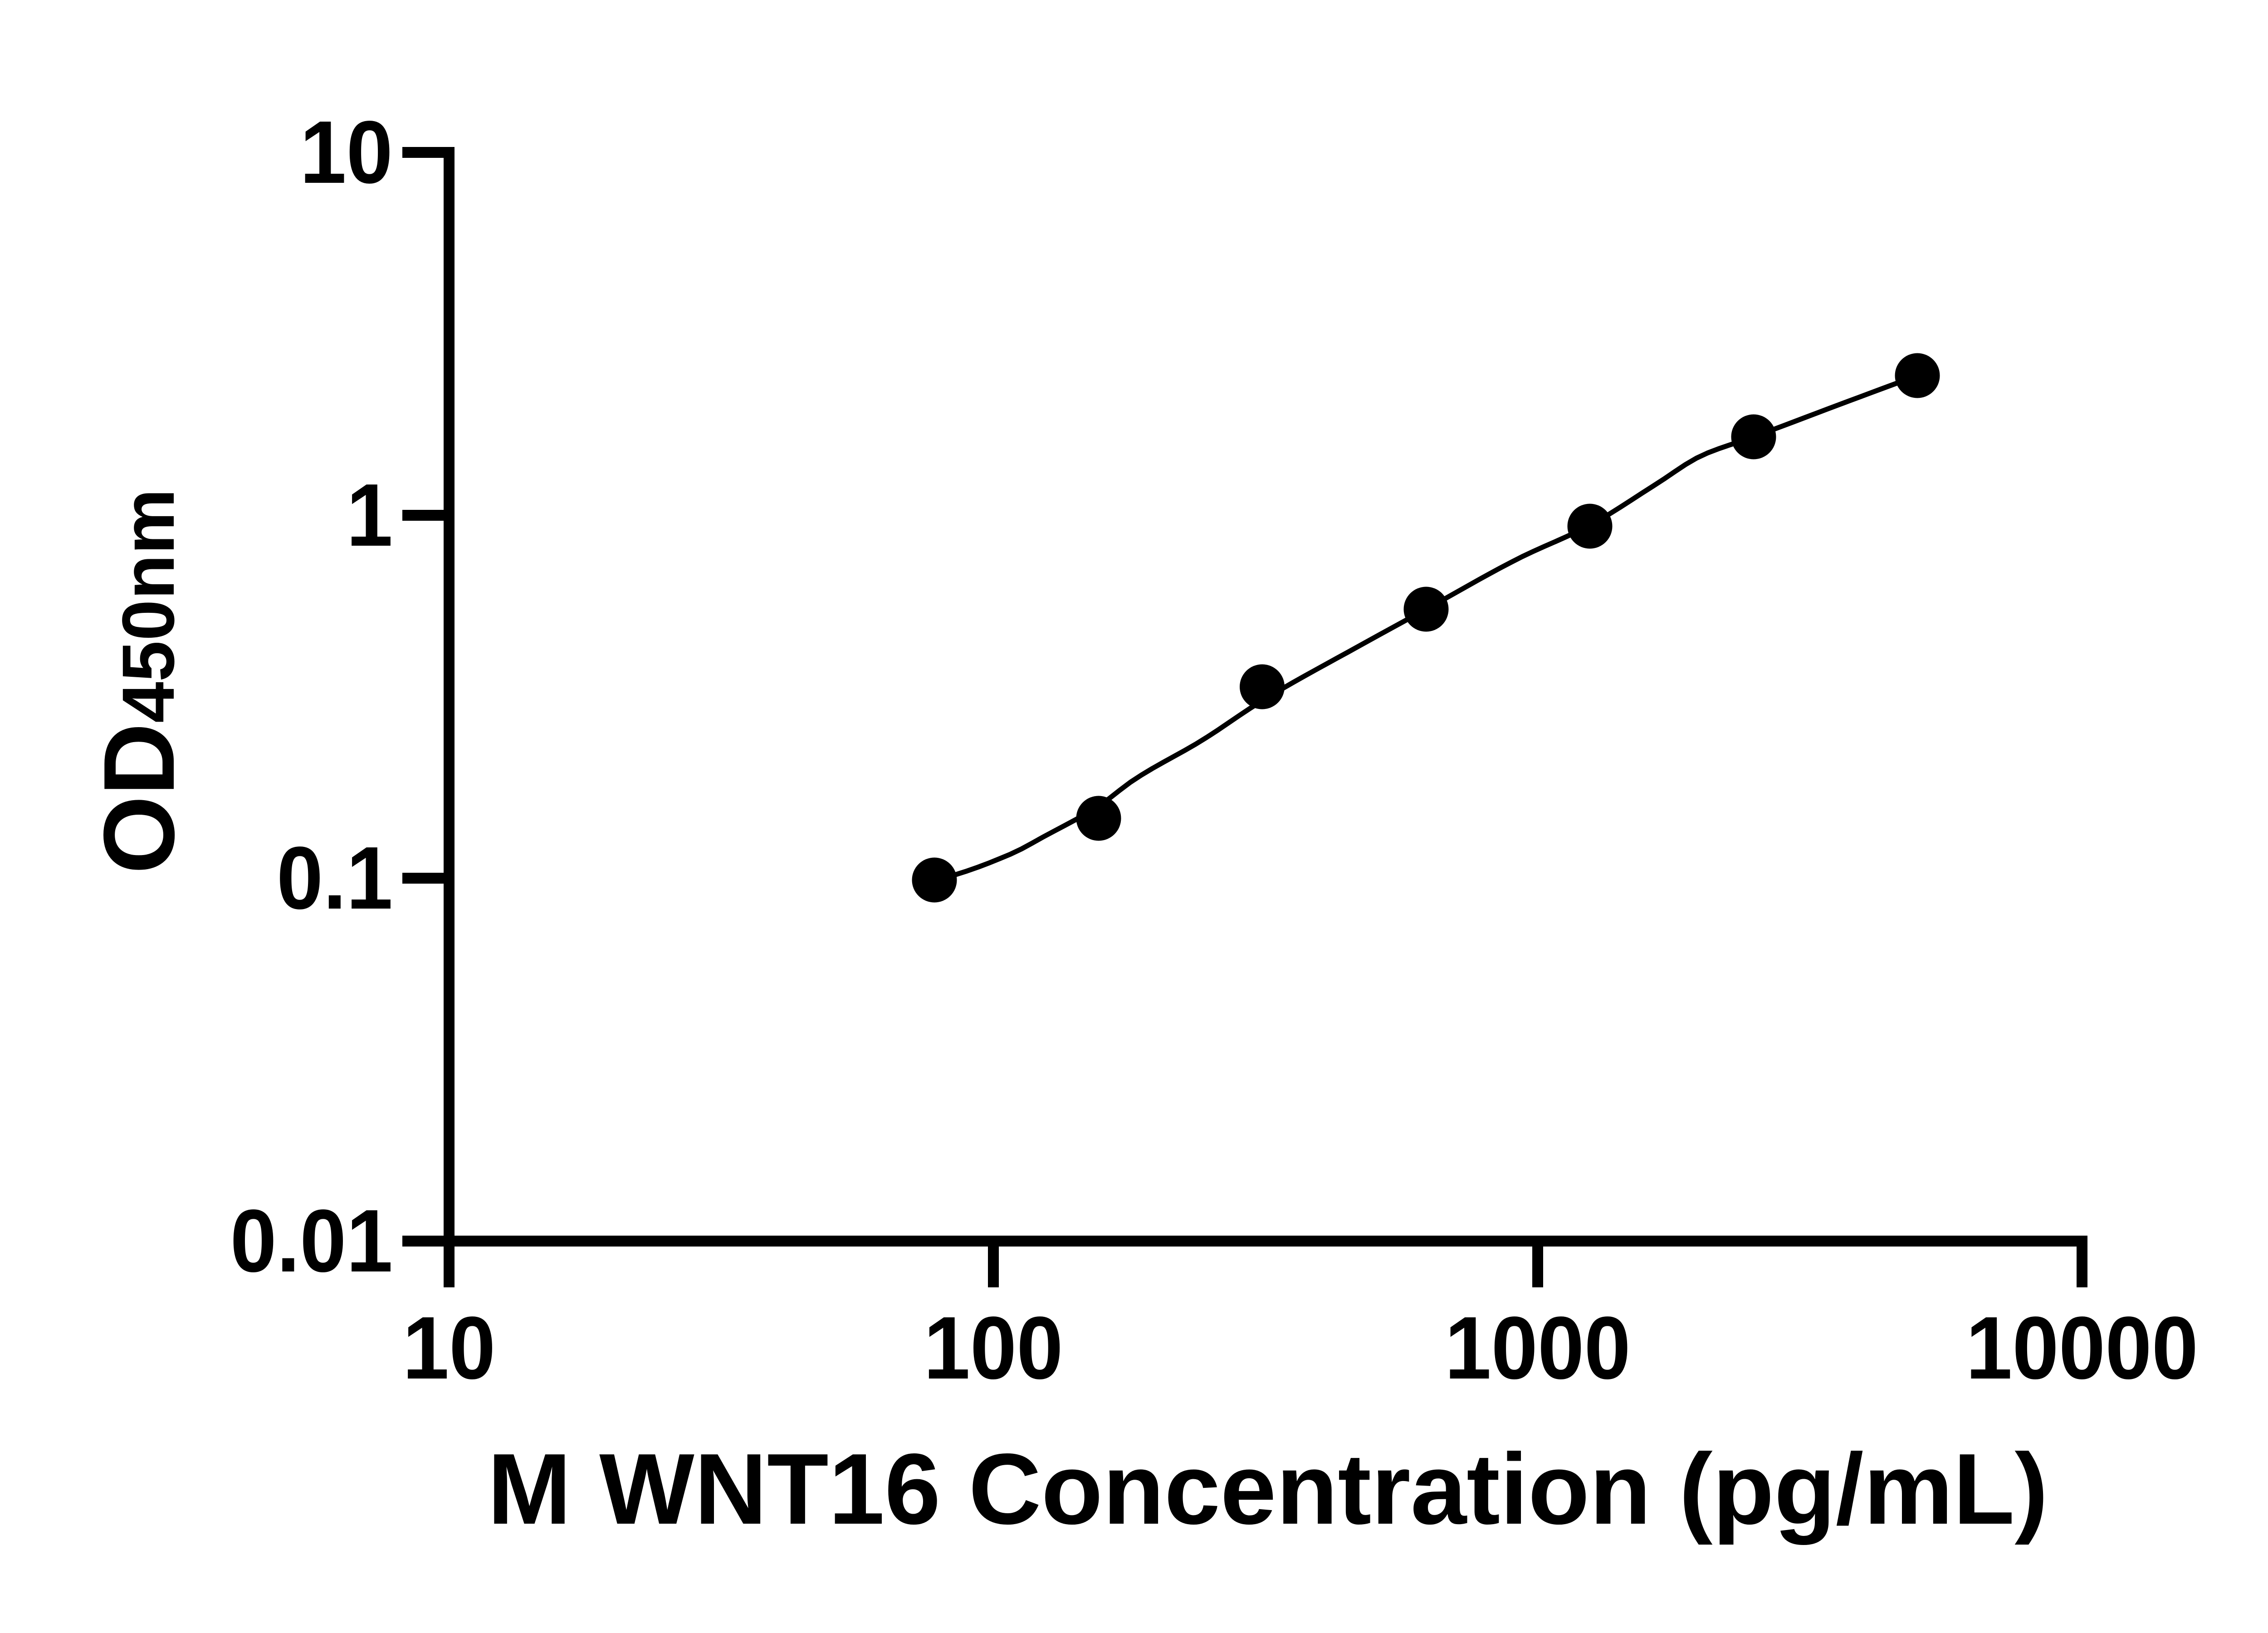 The width and height of the screenshot is (2268, 1633). What do you see at coordinates (335, 878) in the screenshot?
I see `svg-text: 0.1` at bounding box center [335, 878].